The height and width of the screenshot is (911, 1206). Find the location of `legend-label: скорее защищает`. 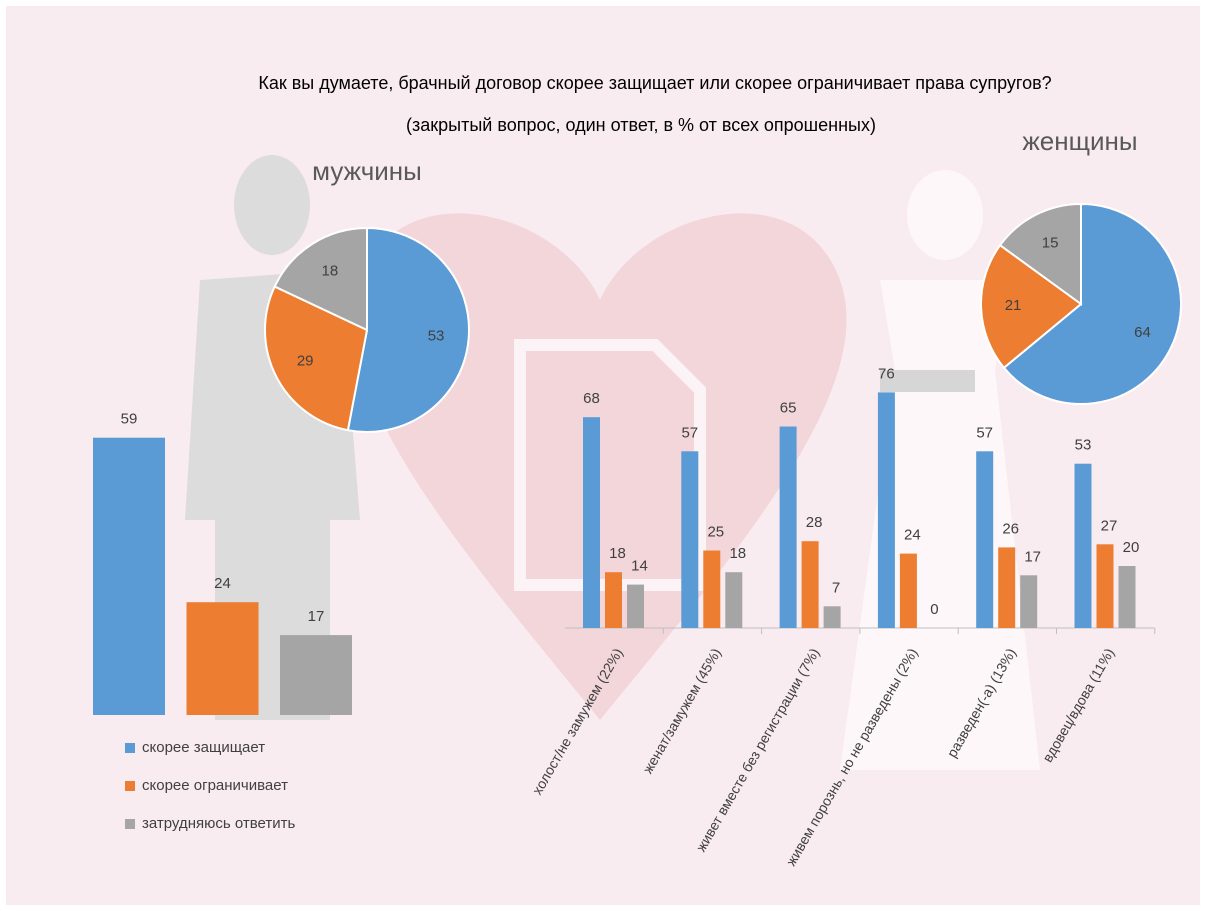

legend-label: скорее защищает is located at coordinates (203, 747).